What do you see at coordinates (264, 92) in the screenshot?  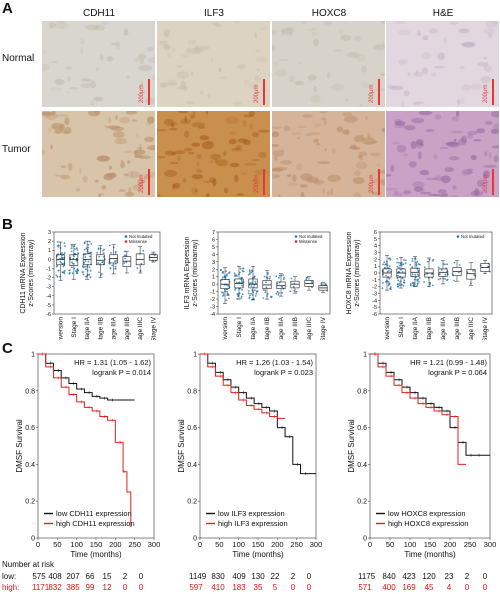 I see `scale-bar` at bounding box center [264, 92].